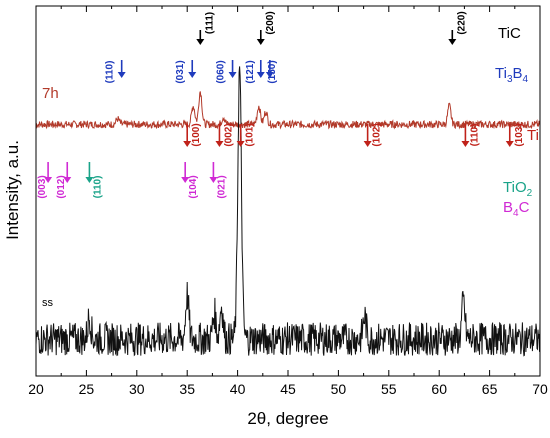  Describe the element at coordinates (48, 303) in the screenshot. I see `series-label-ss: ss` at that location.